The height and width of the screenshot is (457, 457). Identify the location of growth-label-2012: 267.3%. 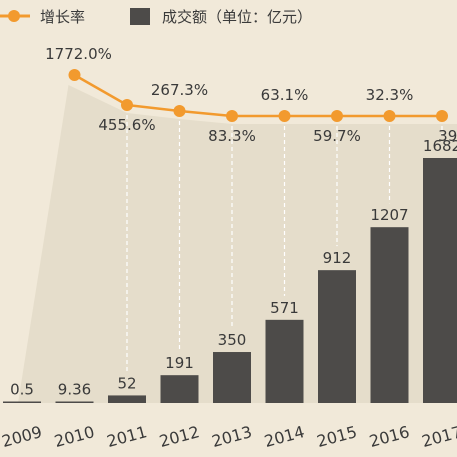
(179, 90).